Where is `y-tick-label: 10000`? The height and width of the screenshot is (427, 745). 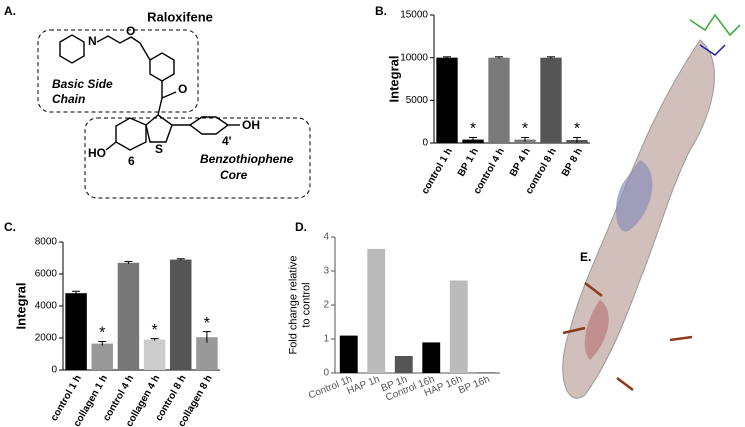
y-tick-label: 10000 is located at coordinates (414, 57).